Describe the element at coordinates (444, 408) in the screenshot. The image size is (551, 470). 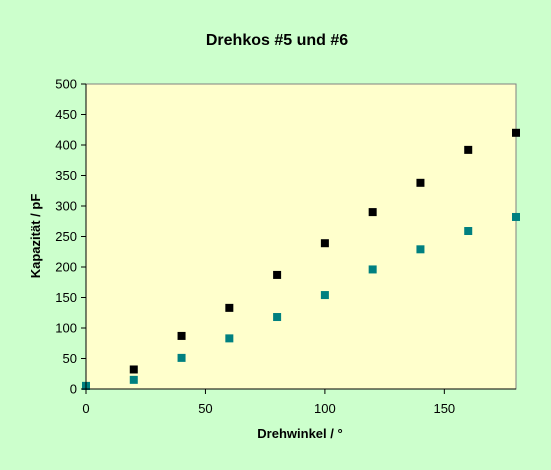
I see `x-tick-label: 150` at that location.